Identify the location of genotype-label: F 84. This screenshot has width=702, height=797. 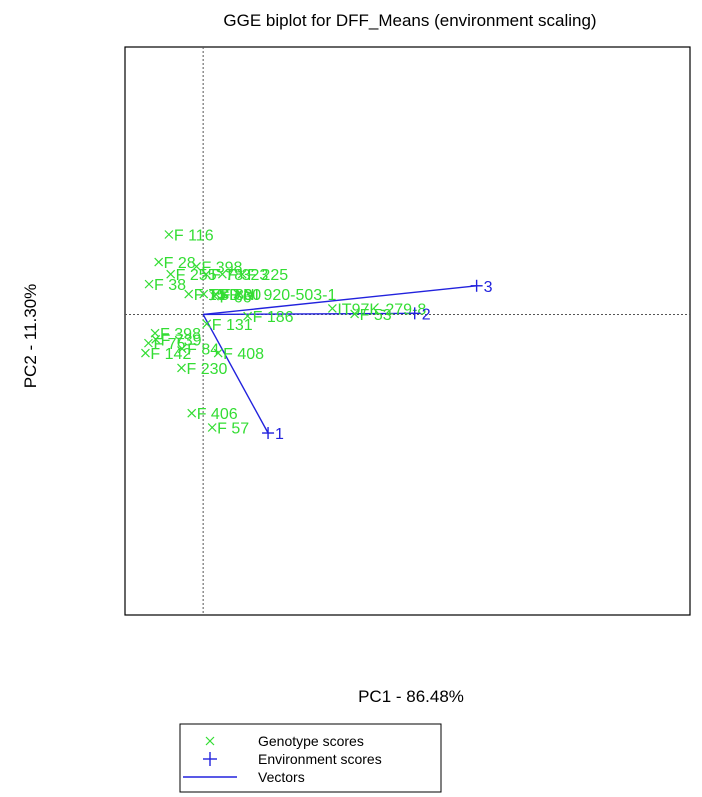
(203, 350).